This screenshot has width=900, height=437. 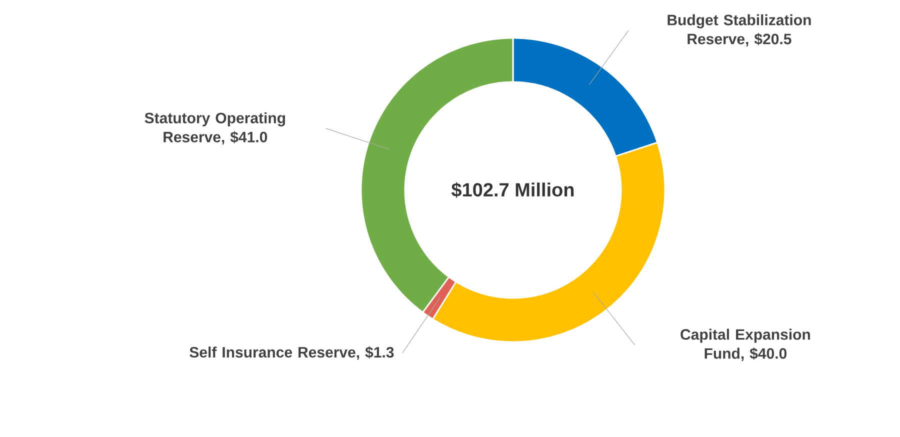 What do you see at coordinates (745, 344) in the screenshot?
I see `slice-label: Capital Expansion Fund, $40.0` at bounding box center [745, 344].